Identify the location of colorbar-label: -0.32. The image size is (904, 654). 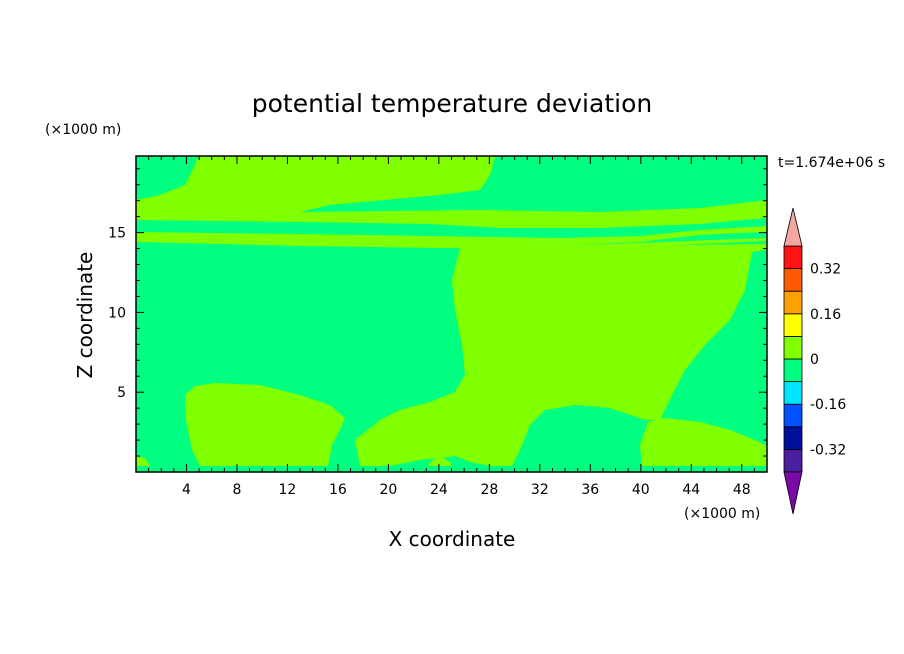
(828, 450).